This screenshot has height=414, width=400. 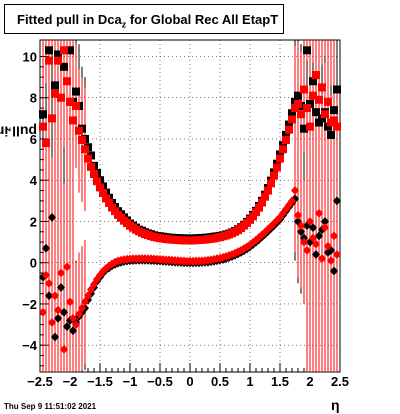 I want to click on x-tick-label: −0.5, so click(x=160, y=381).